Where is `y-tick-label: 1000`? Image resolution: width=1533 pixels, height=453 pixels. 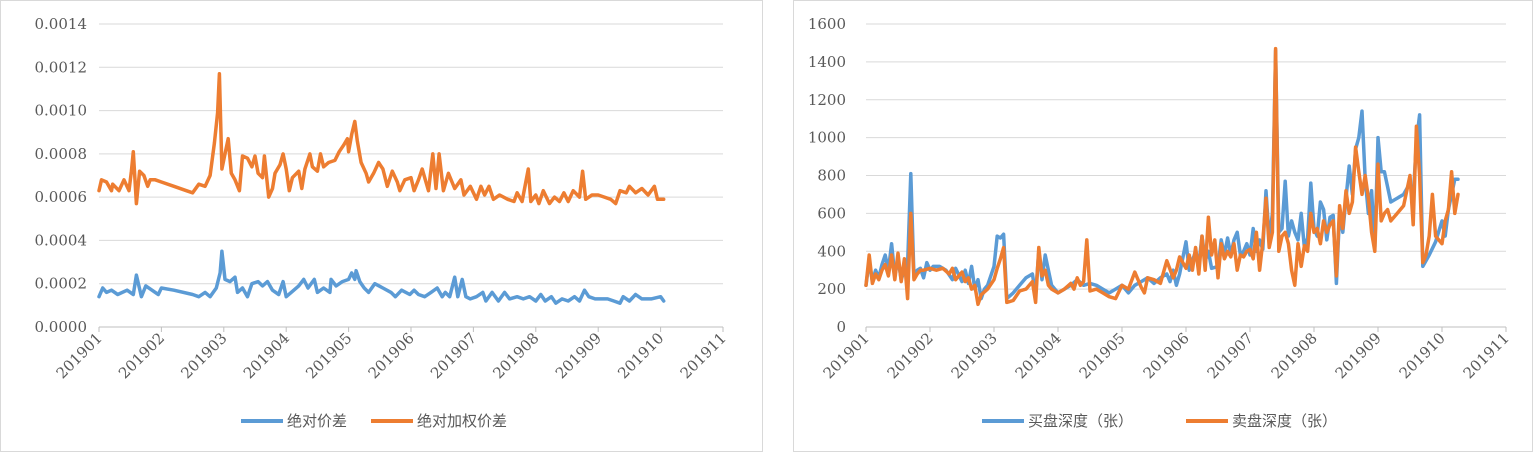
y-tick-label: 1000 is located at coordinates (827, 138).